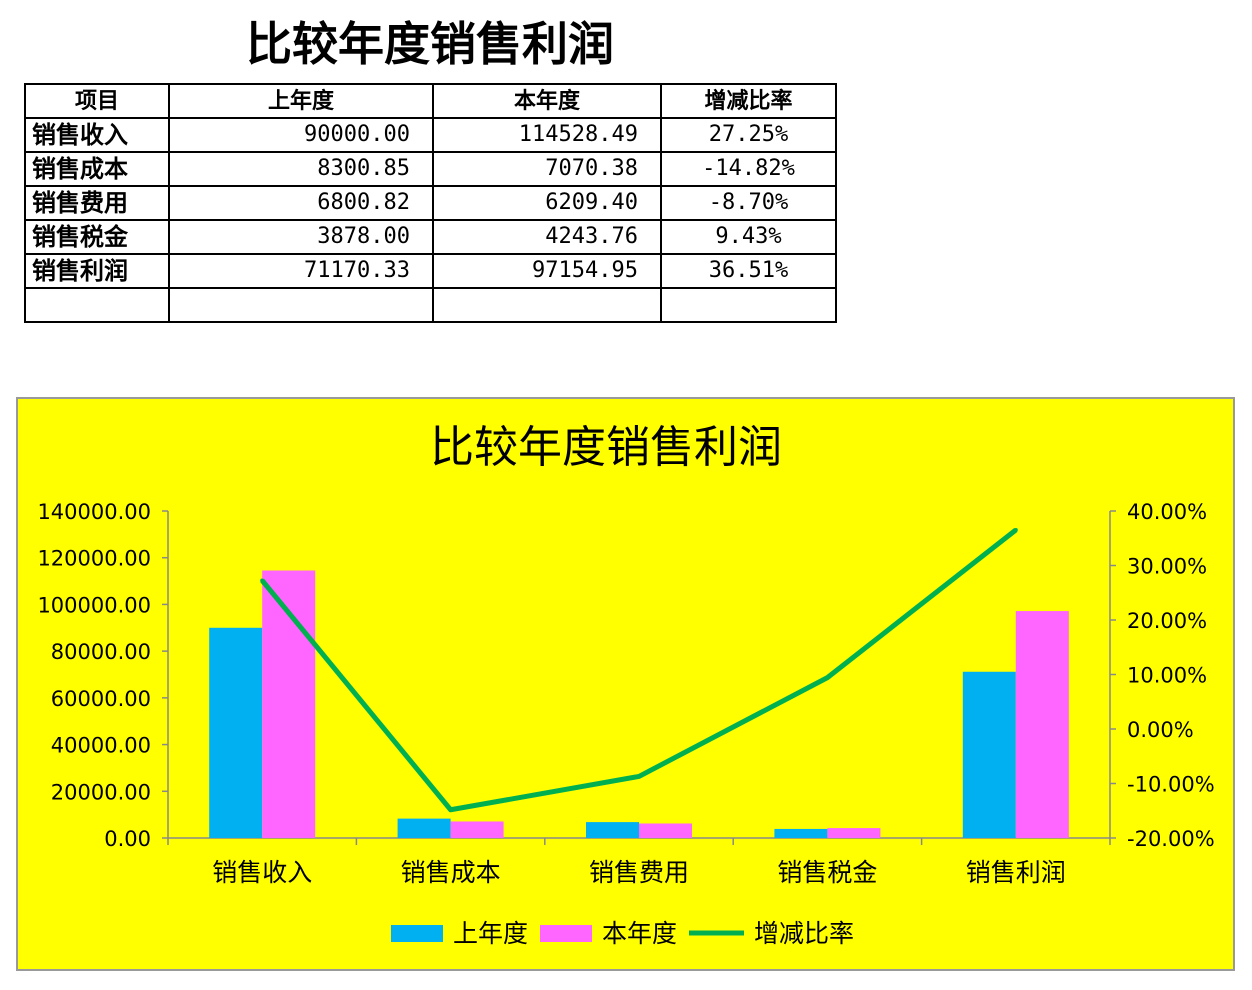 This screenshot has height=990, width=1252. Describe the element at coordinates (97, 135) in the screenshot. I see `table-cell: 销售收入` at that location.